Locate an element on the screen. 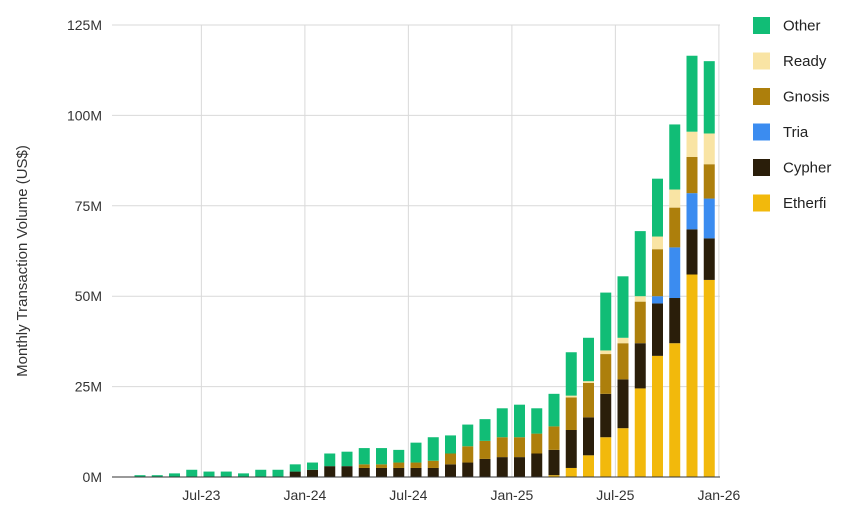  legend-label-etherfi: Etherfi is located at coordinates (804, 203).